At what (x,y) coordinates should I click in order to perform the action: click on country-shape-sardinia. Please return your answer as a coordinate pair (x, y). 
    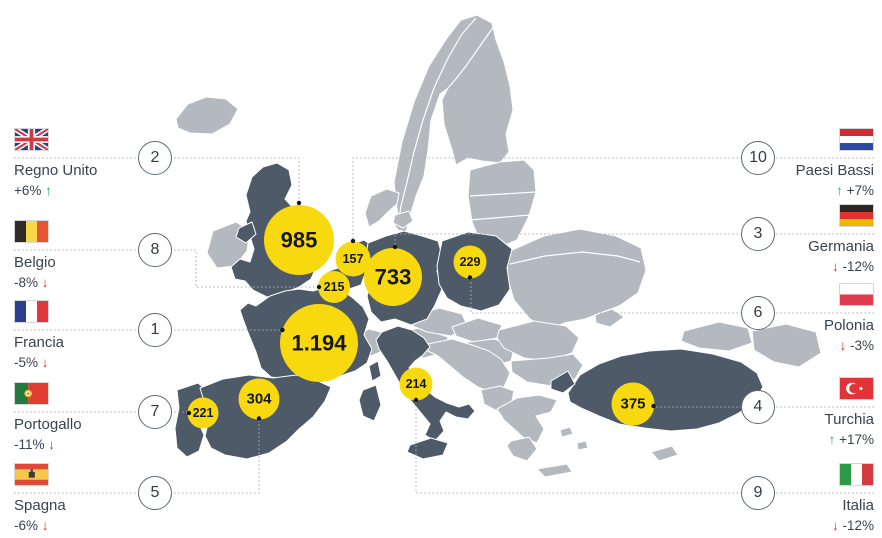
    Looking at the image, I should click on (370, 403).